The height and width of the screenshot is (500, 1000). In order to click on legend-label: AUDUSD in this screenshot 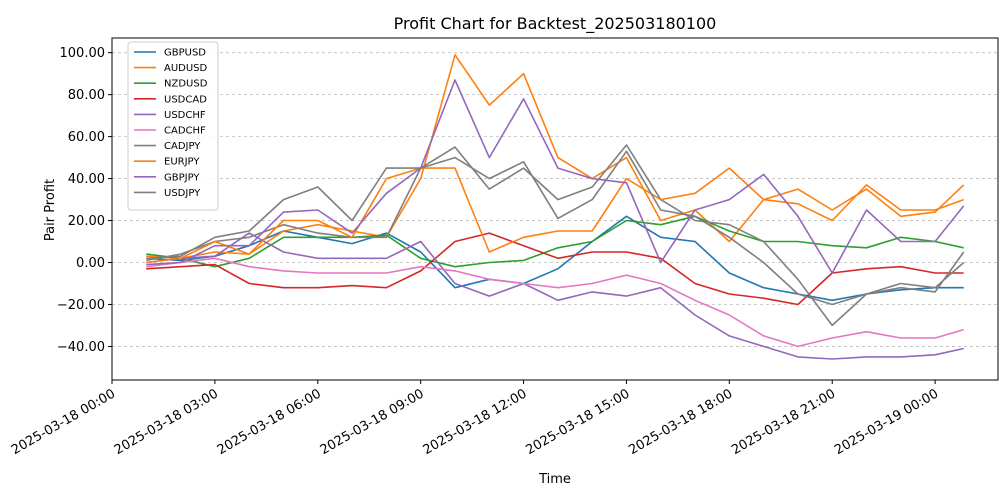, I will do `click(186, 68)`.